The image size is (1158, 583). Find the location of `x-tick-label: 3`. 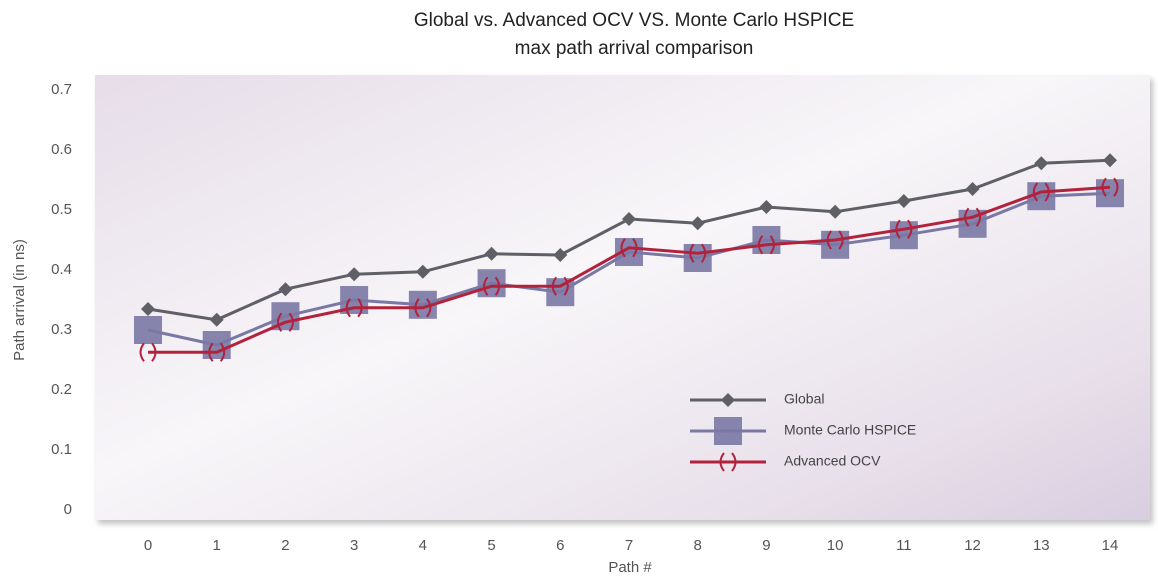

x-tick-label: 3 is located at coordinates (354, 545).